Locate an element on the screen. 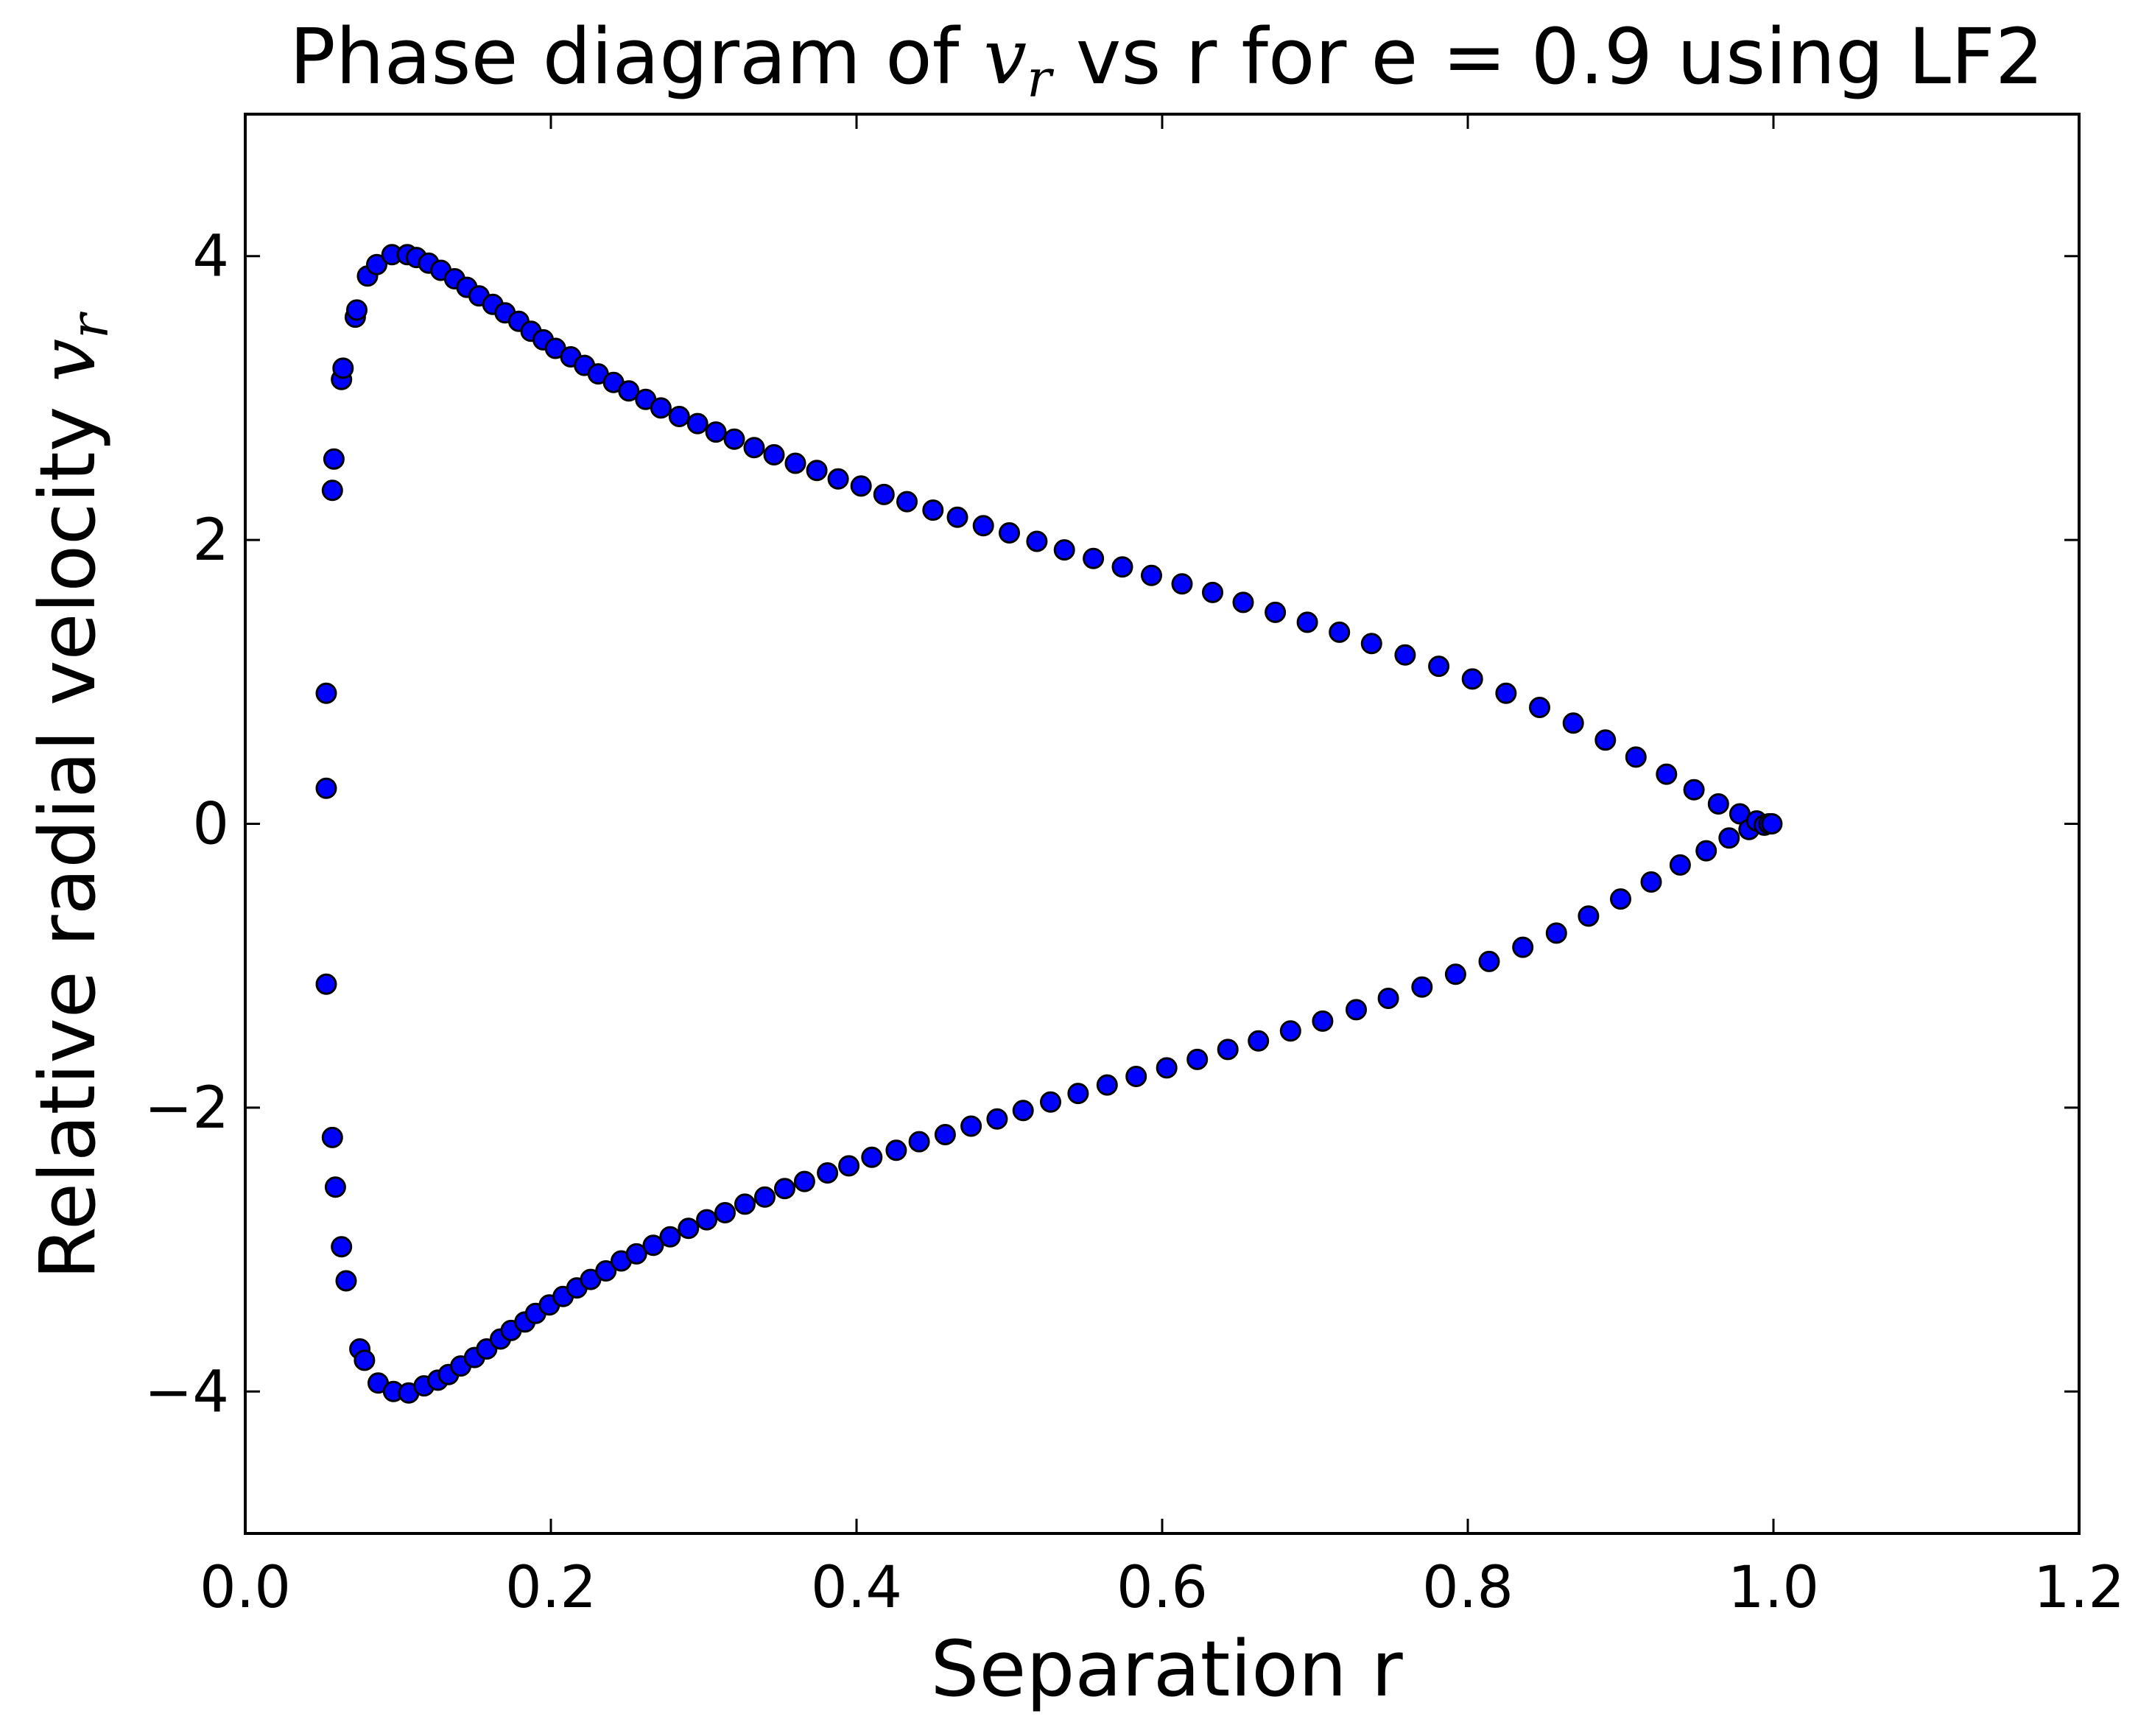 This screenshot has height=1736, width=2152. y-tick-label: −2 is located at coordinates (186, 1108).